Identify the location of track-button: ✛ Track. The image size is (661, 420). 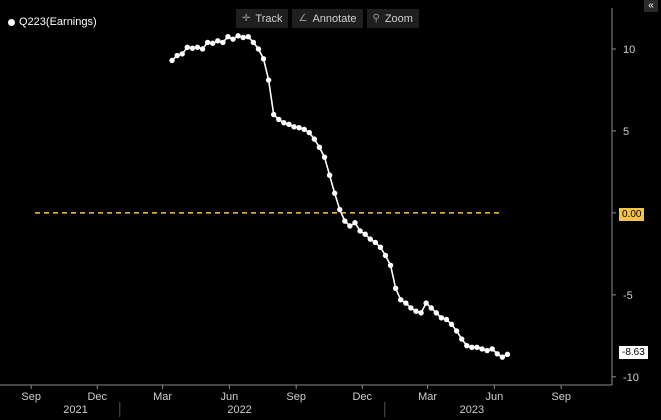
(262, 18).